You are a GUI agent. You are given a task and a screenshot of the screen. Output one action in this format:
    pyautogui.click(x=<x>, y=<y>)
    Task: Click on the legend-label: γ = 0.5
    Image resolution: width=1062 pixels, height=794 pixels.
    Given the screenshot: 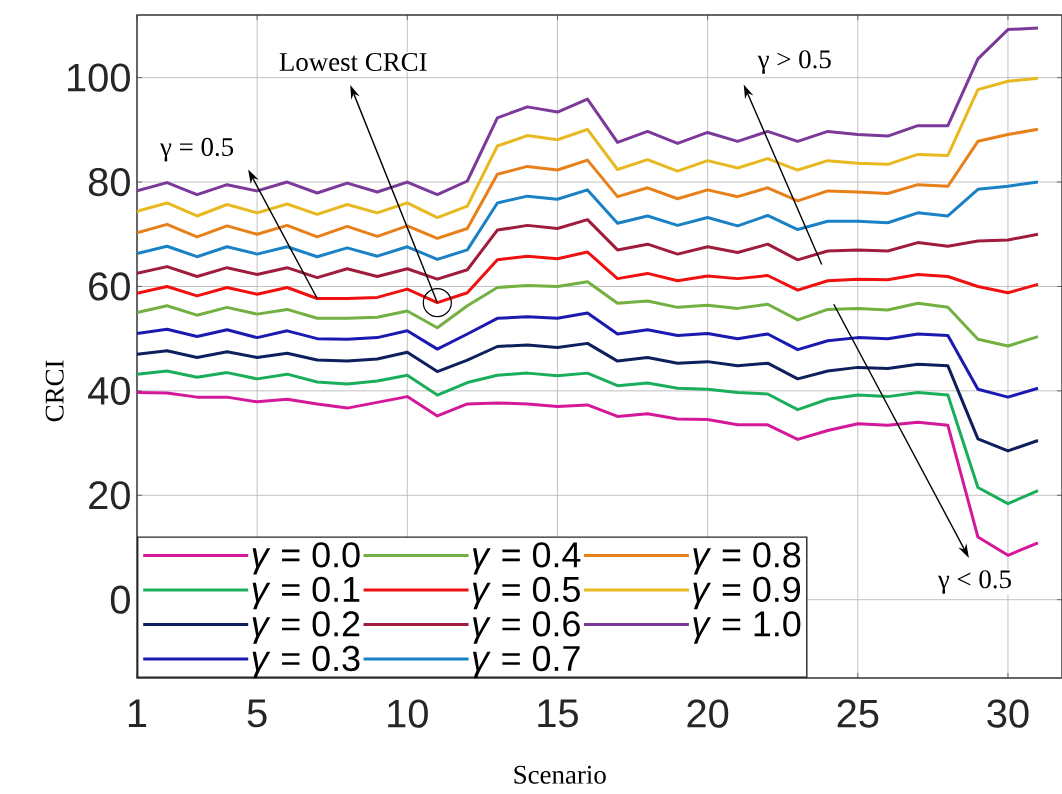 What is the action you would take?
    pyautogui.click(x=526, y=593)
    